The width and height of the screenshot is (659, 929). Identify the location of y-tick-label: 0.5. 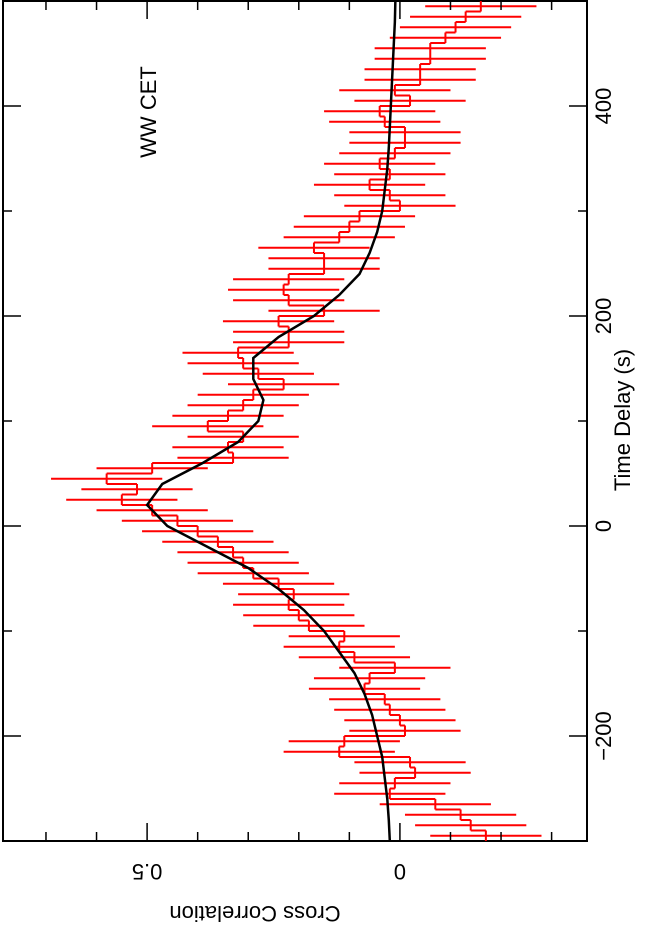
(147, 871).